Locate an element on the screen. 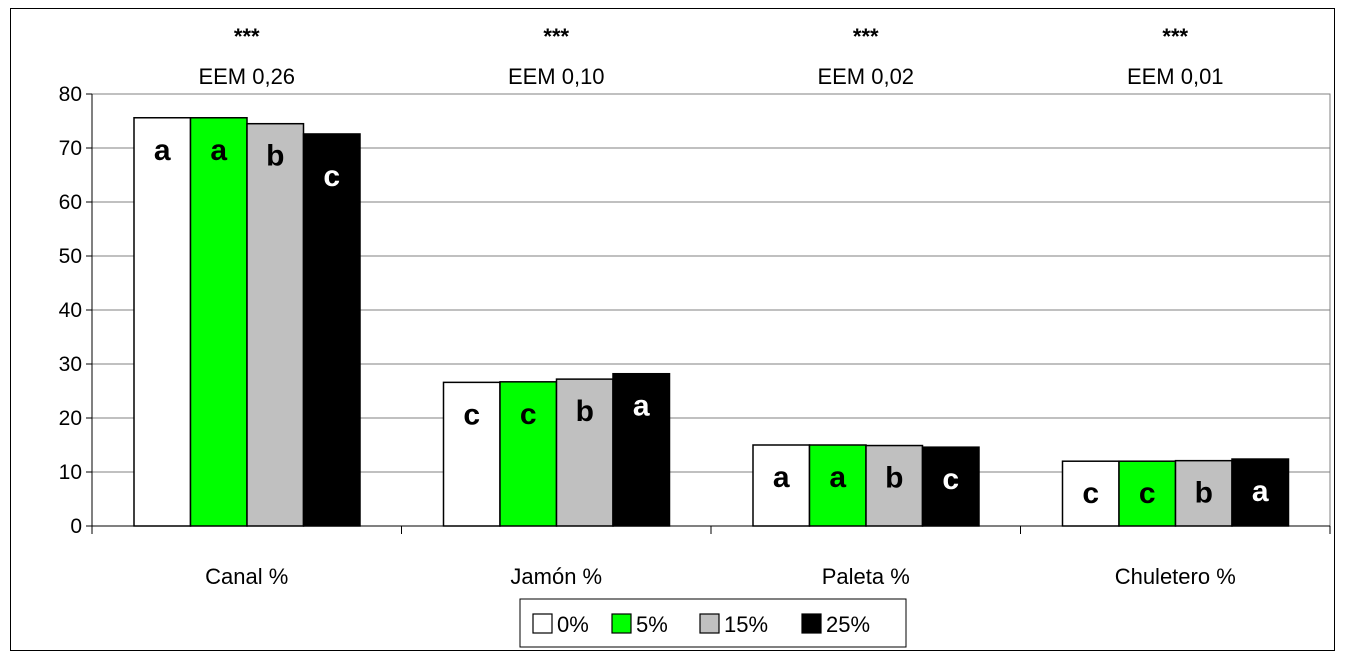 This screenshot has width=1345, height=653. y-tick-label: 0 is located at coordinates (76, 526).